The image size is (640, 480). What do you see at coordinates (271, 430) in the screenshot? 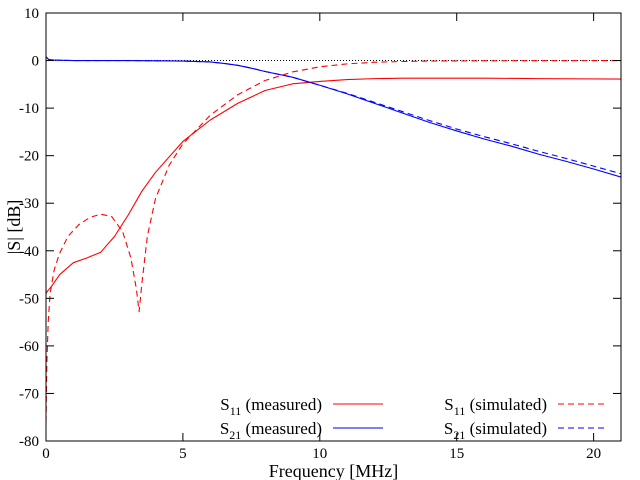
I see `legend-label: S21 (measured)` at bounding box center [271, 430].